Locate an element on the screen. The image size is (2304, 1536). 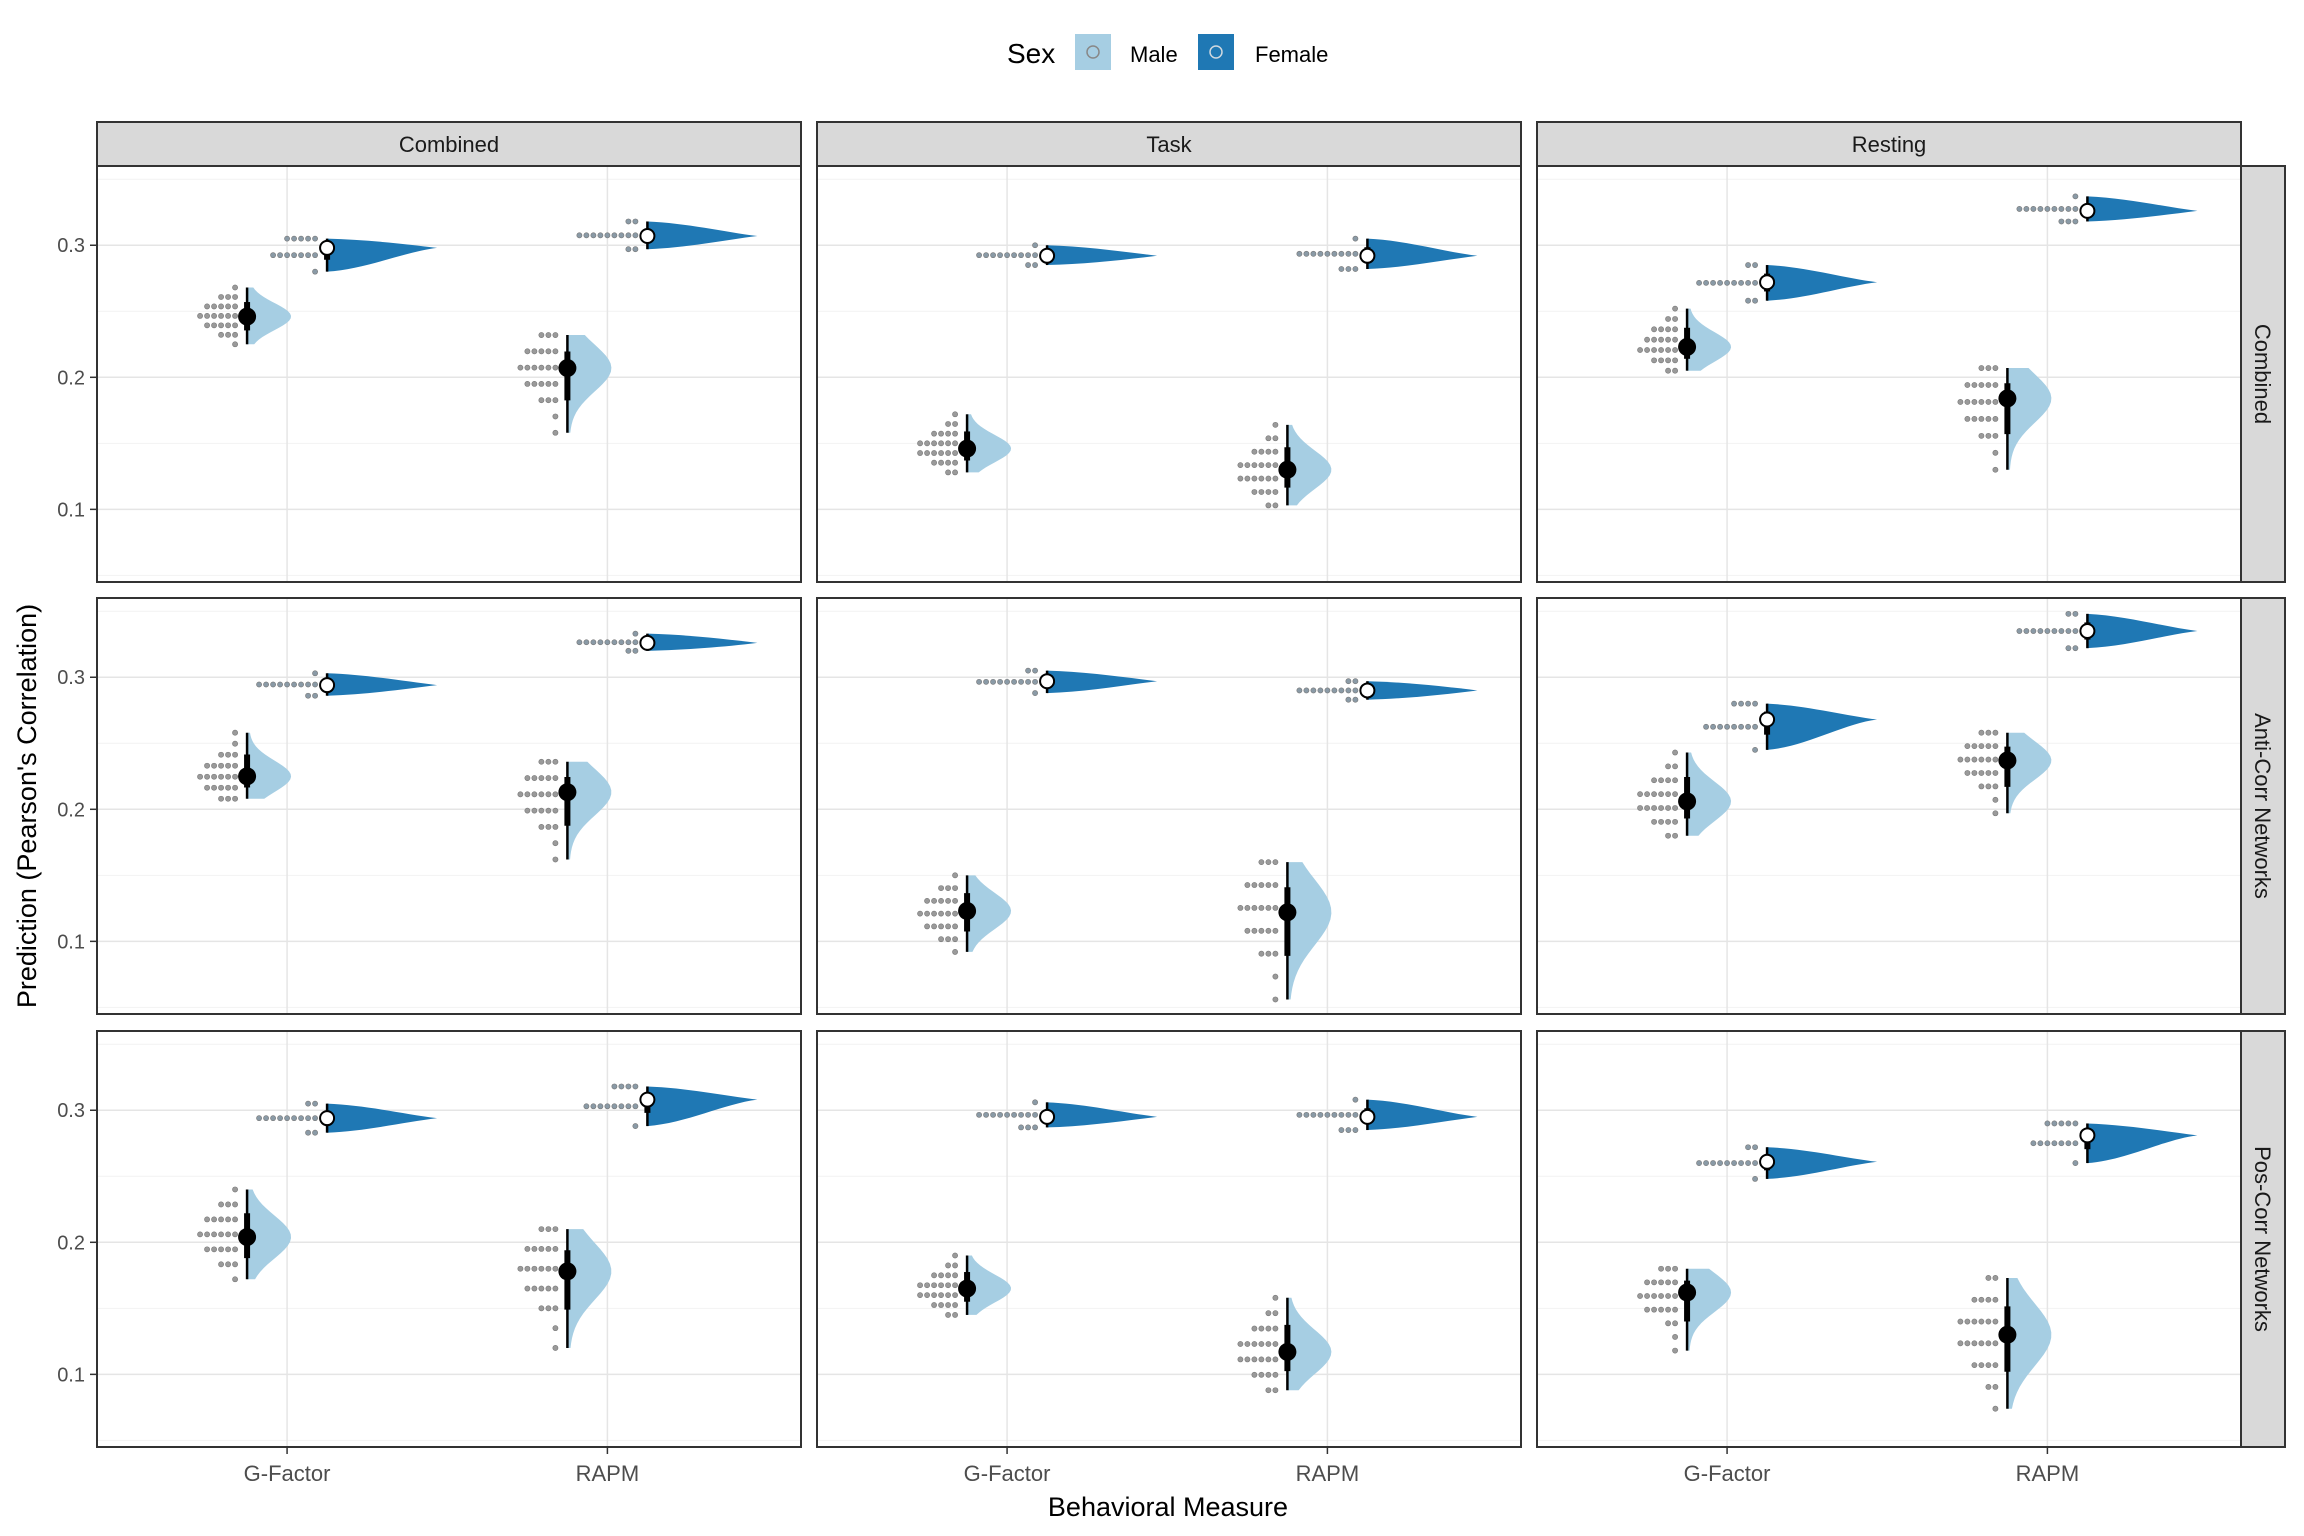
x-tick-label: RAPM is located at coordinates (608, 1473).